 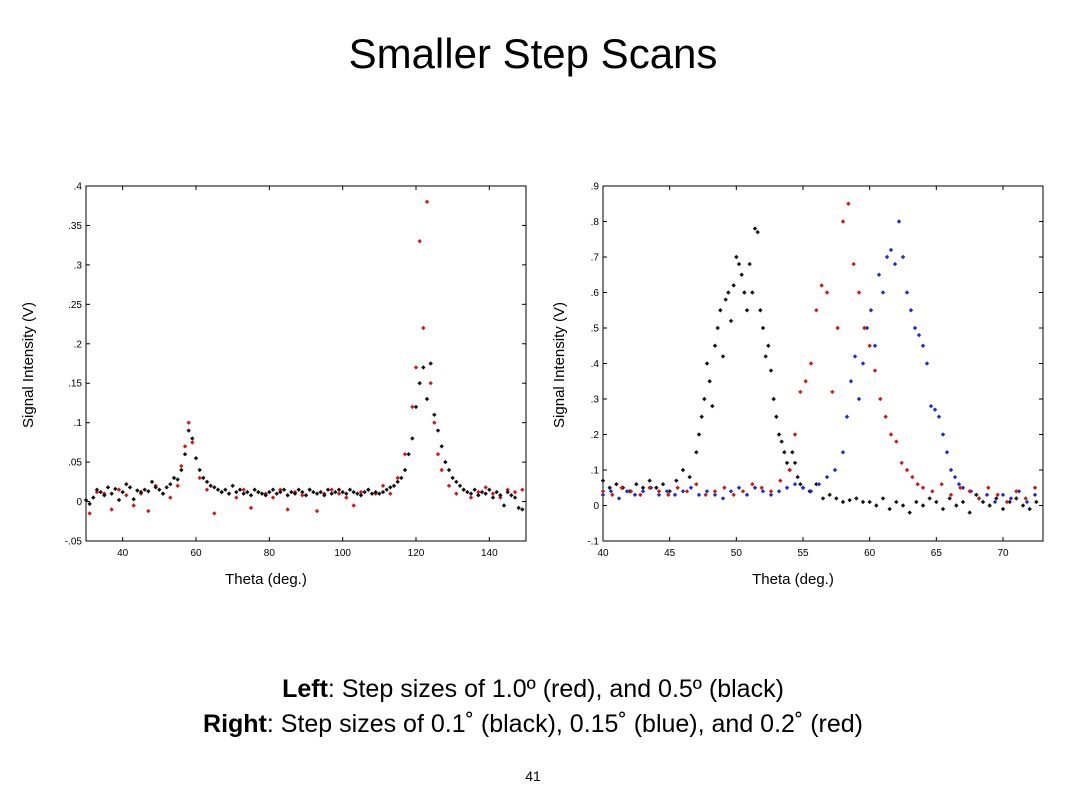 I want to click on right-chart-x-tick-label: 60, so click(x=870, y=553).